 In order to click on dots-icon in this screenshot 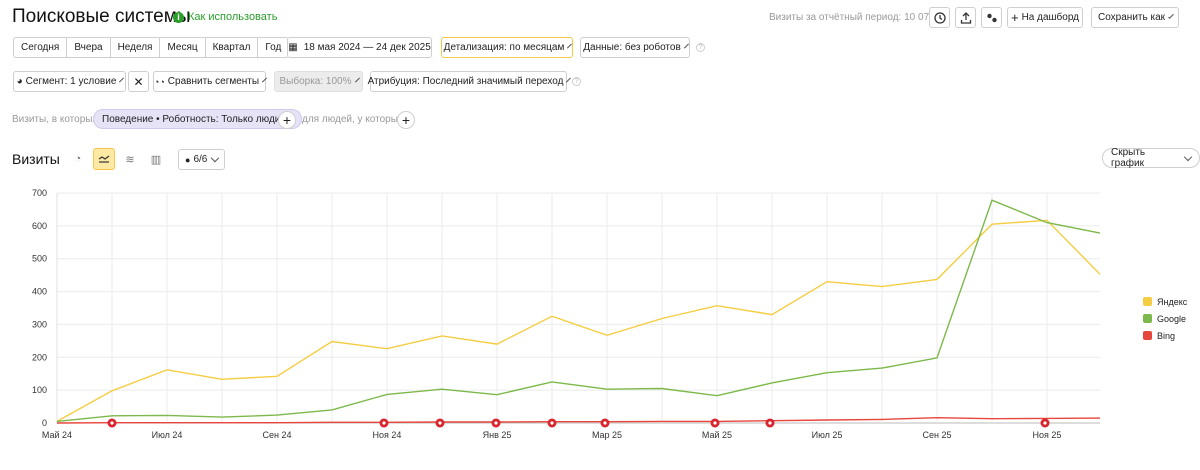, I will do `click(991, 17)`.